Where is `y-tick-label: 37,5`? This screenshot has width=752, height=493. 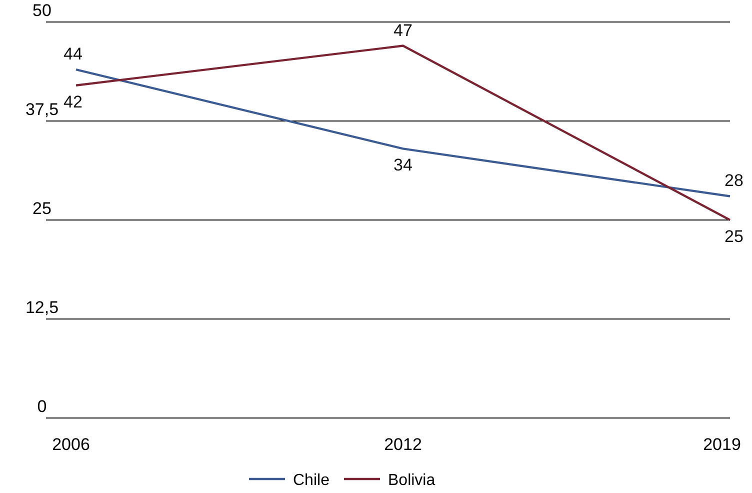 y-tick-label: 37,5 is located at coordinates (42, 109).